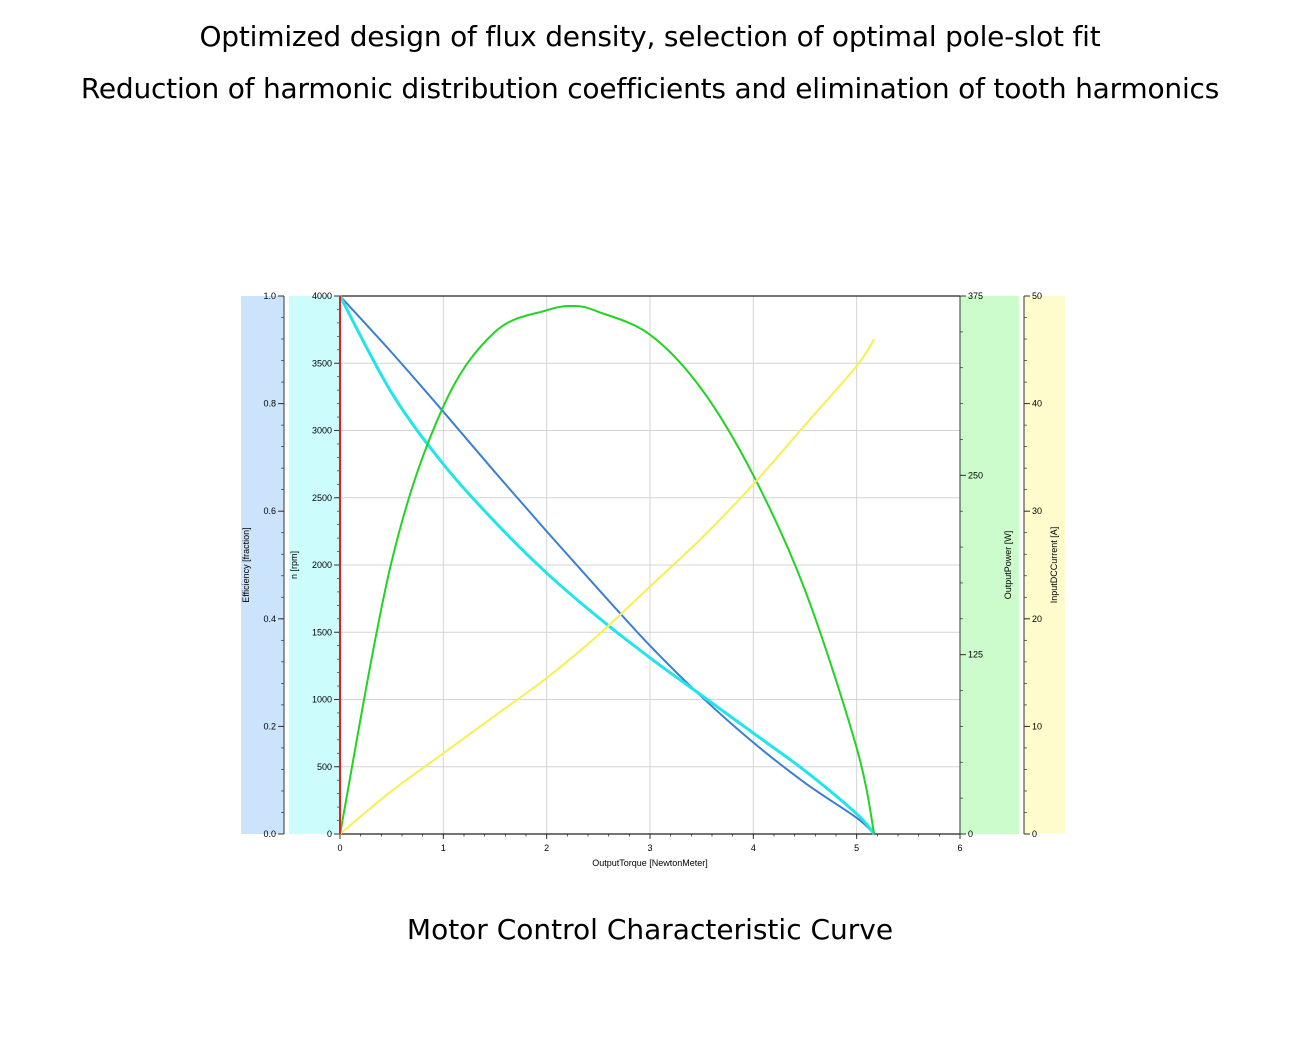 The height and width of the screenshot is (1053, 1300). Describe the element at coordinates (324, 767) in the screenshot. I see `y-tick-label-speed: 500` at that location.